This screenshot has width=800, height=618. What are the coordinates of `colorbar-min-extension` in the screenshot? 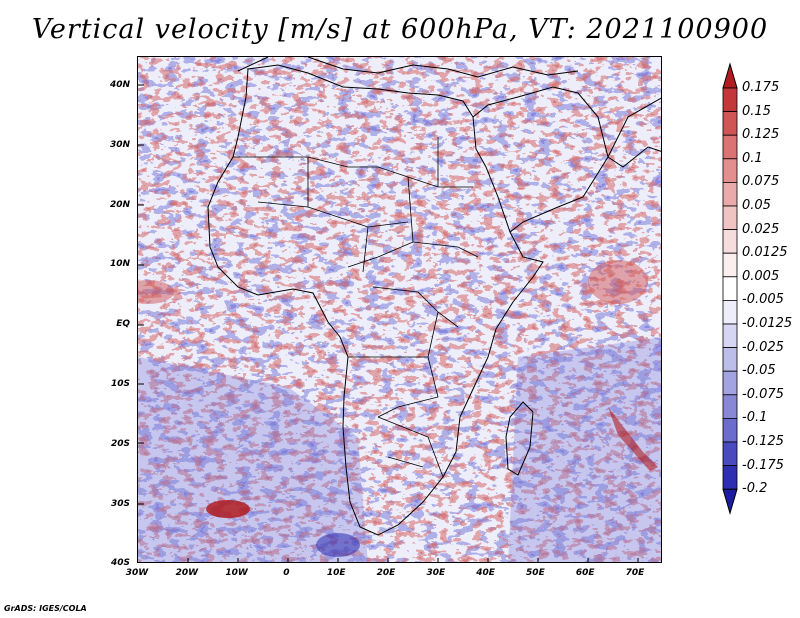 It's located at (730, 501).